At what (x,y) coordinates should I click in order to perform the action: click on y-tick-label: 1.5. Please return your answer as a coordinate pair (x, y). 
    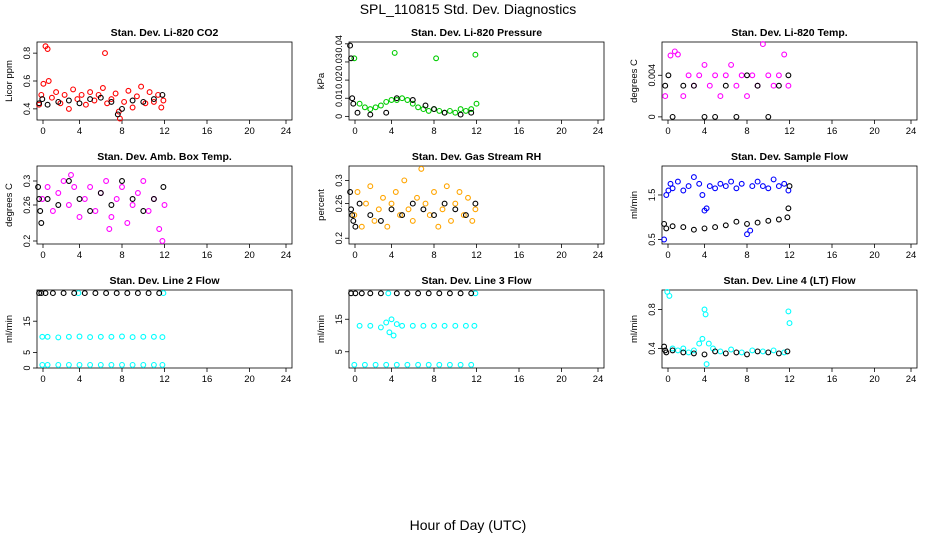
    Looking at the image, I should click on (652, 195).